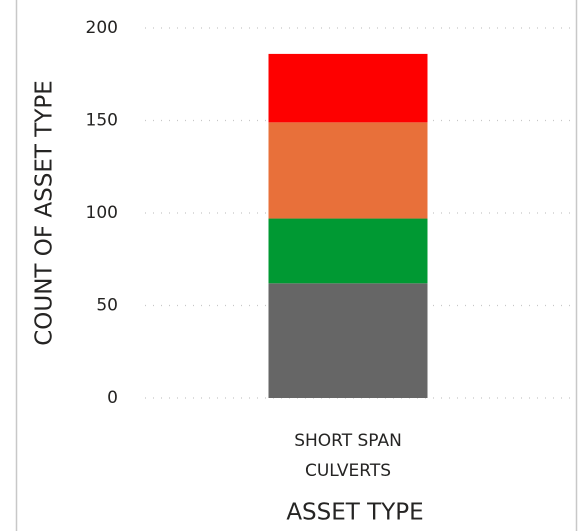  I want to click on y-tick-label: 100, so click(102, 213).